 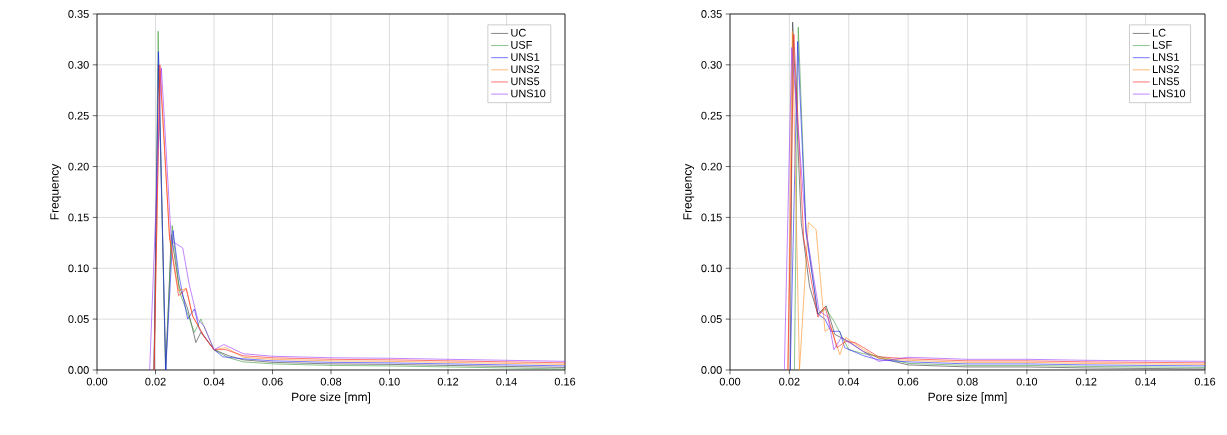 I want to click on legend-label: USF, so click(x=521, y=45).